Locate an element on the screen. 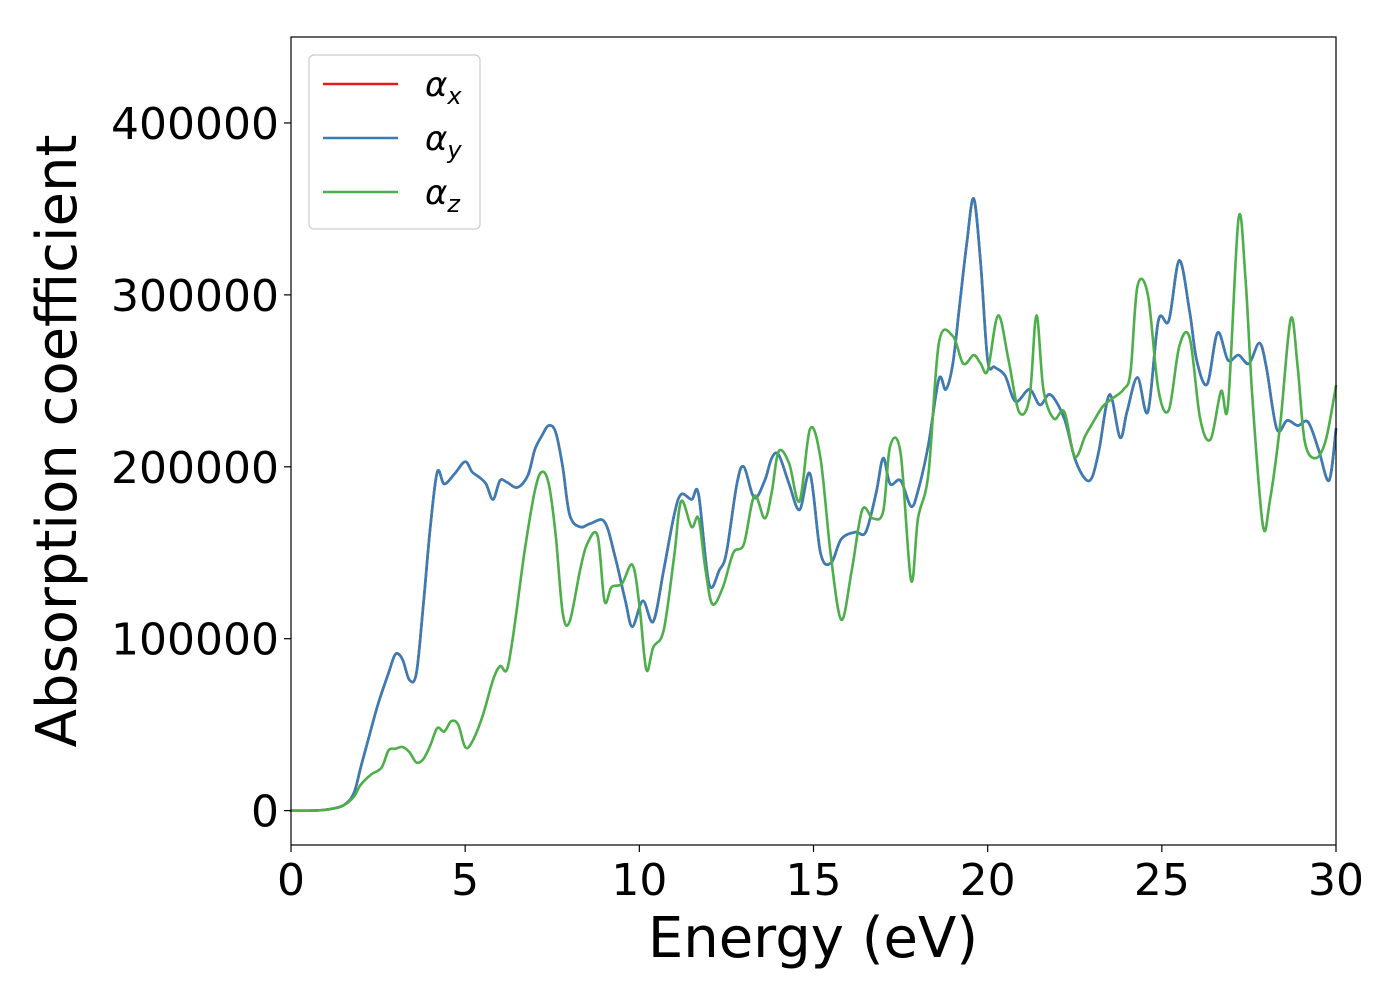 The width and height of the screenshot is (1400, 1000). y-axis-title: Absorption coefficient is located at coordinates (57, 441).